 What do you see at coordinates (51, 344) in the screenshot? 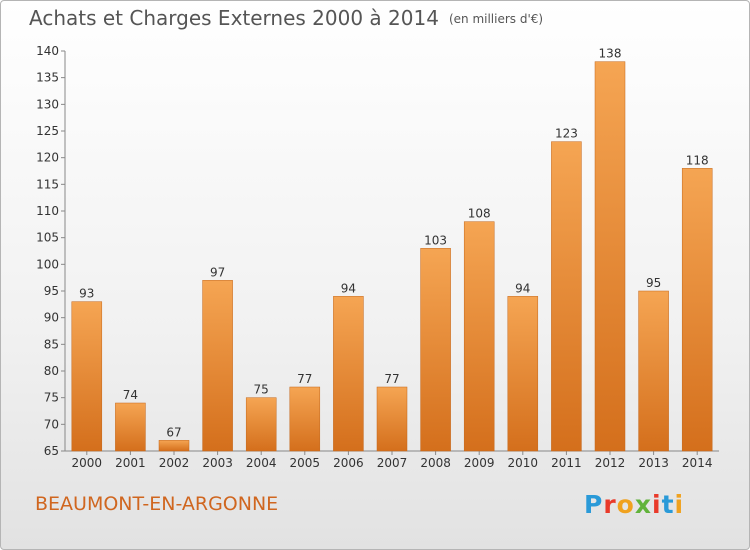
I see `y-tick-label: 85` at bounding box center [51, 344].